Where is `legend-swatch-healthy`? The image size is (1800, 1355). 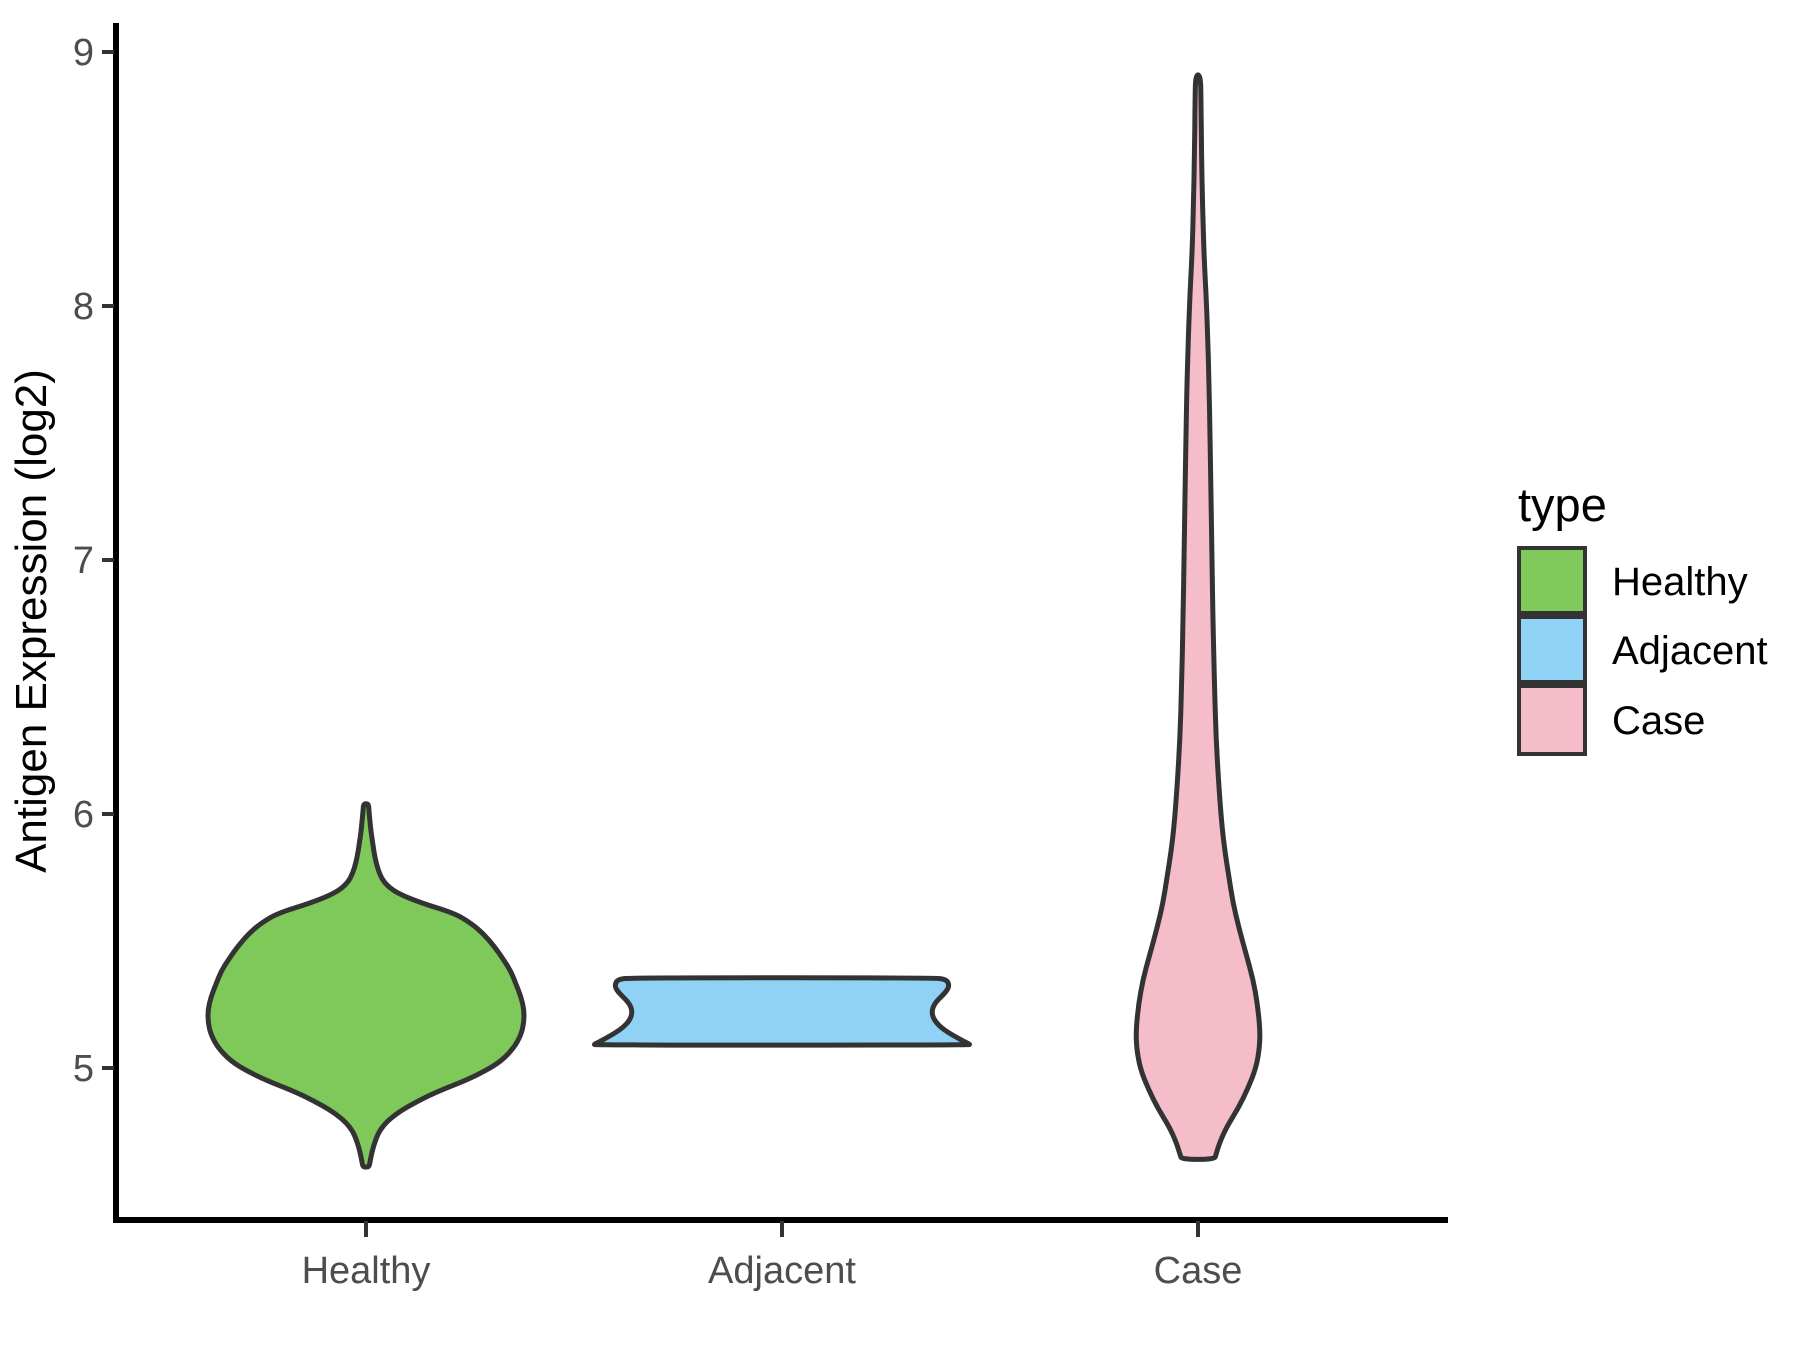
legend-swatch-healthy is located at coordinates (1552, 580).